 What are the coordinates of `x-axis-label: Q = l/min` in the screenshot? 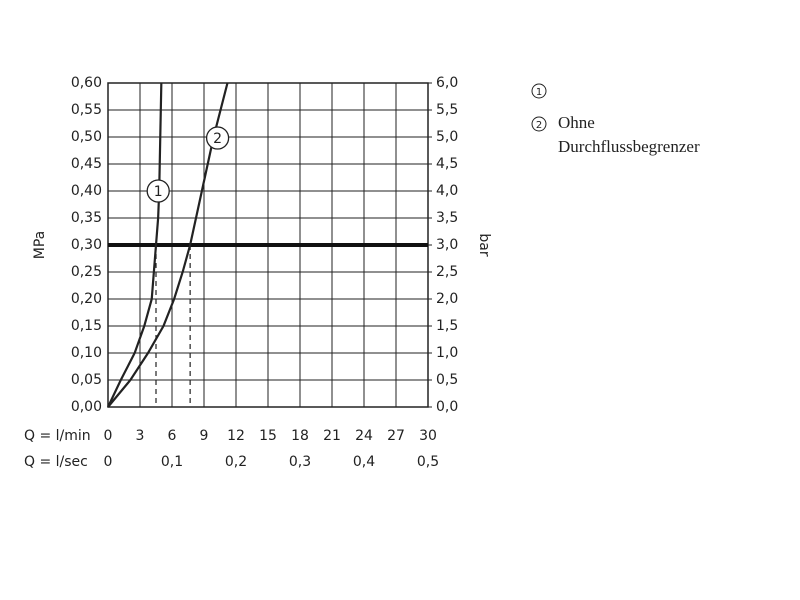 It's located at (57, 436).